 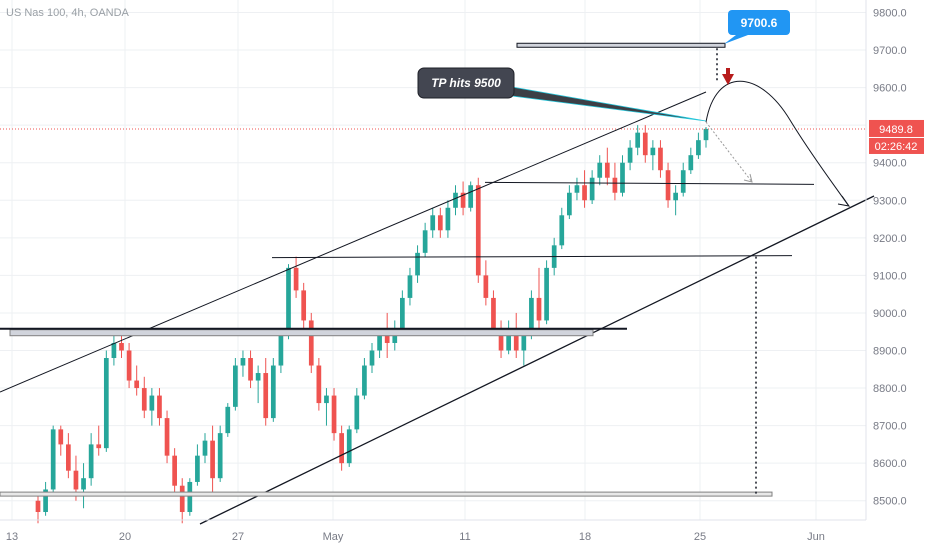 What do you see at coordinates (125, 537) in the screenshot?
I see `x-tick-label: 20` at bounding box center [125, 537].